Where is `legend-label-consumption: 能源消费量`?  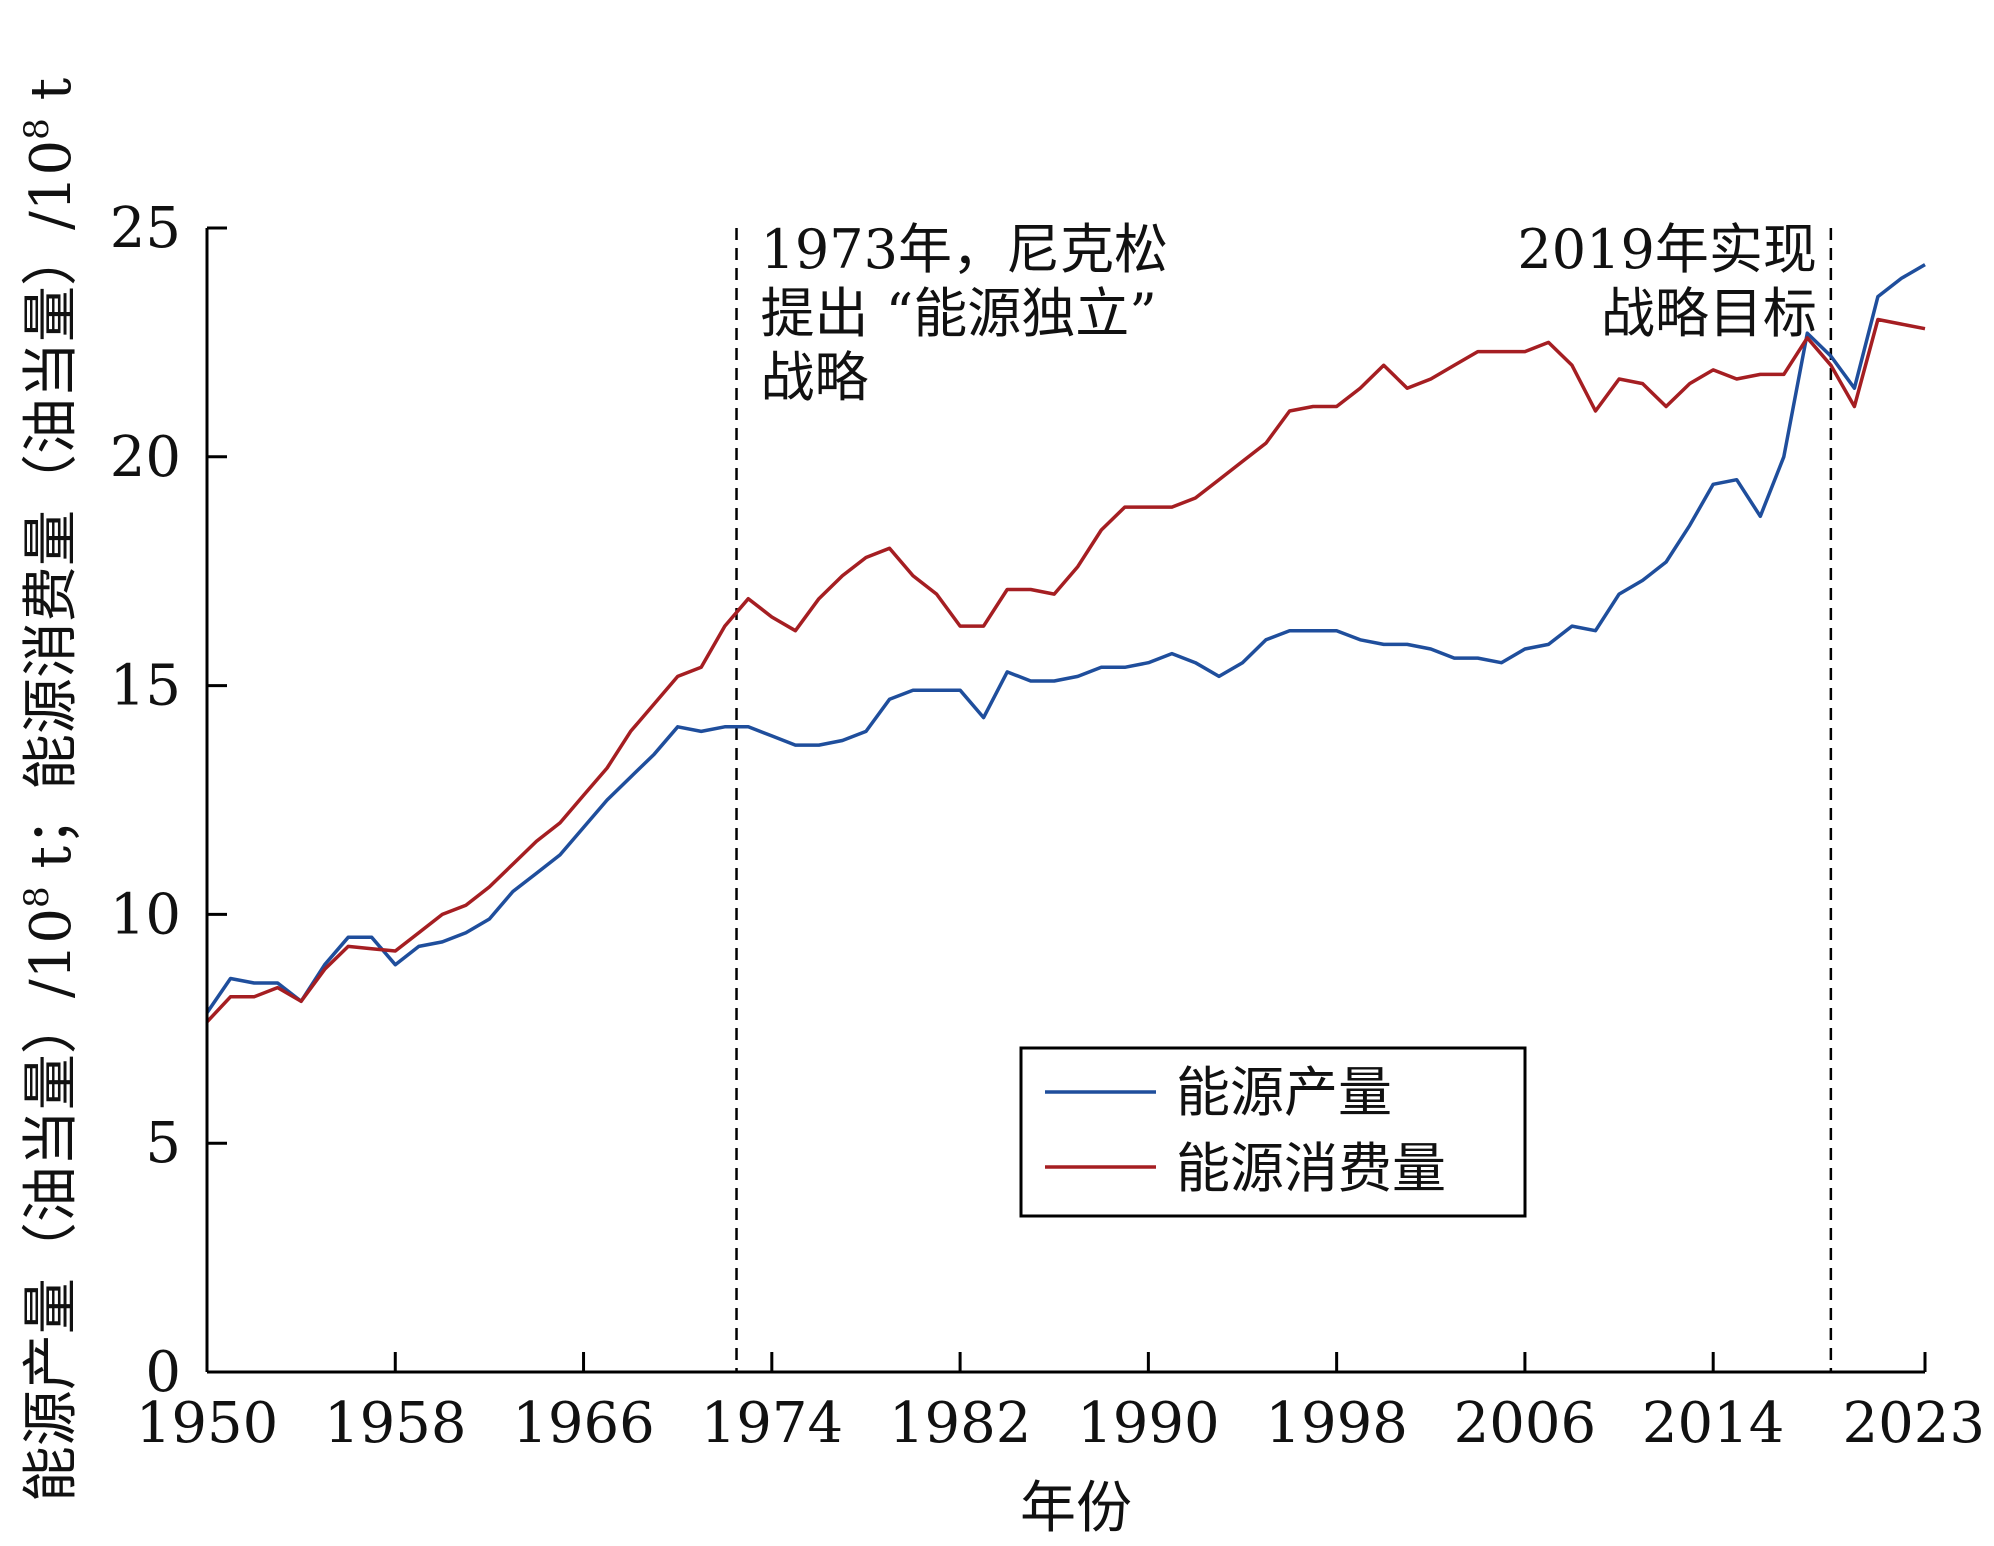
legend-label-consumption: 能源消费量 is located at coordinates (1311, 1168).